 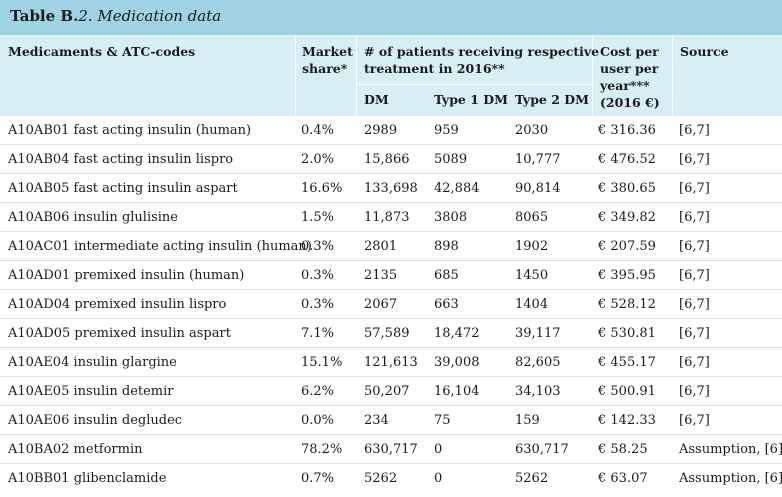 What do you see at coordinates (532, 246) in the screenshot?
I see `cell-type2: 1902` at bounding box center [532, 246].